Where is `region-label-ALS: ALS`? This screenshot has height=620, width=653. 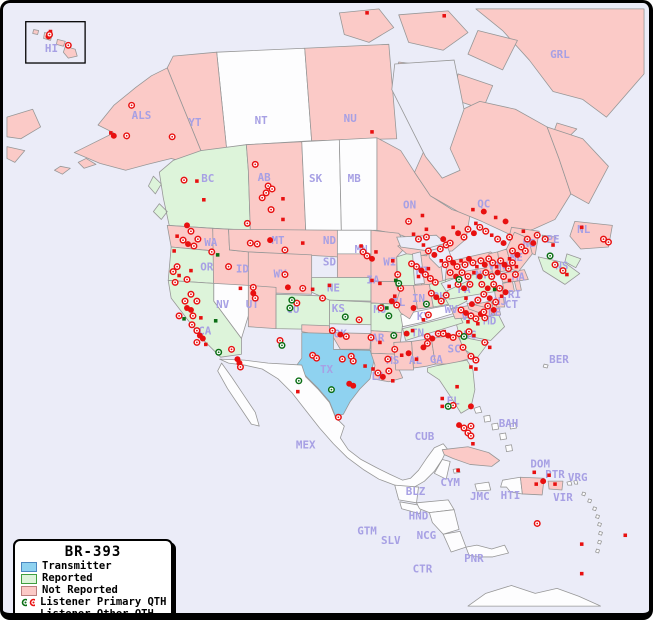 region-label-ALS: ALS is located at coordinates (142, 115).